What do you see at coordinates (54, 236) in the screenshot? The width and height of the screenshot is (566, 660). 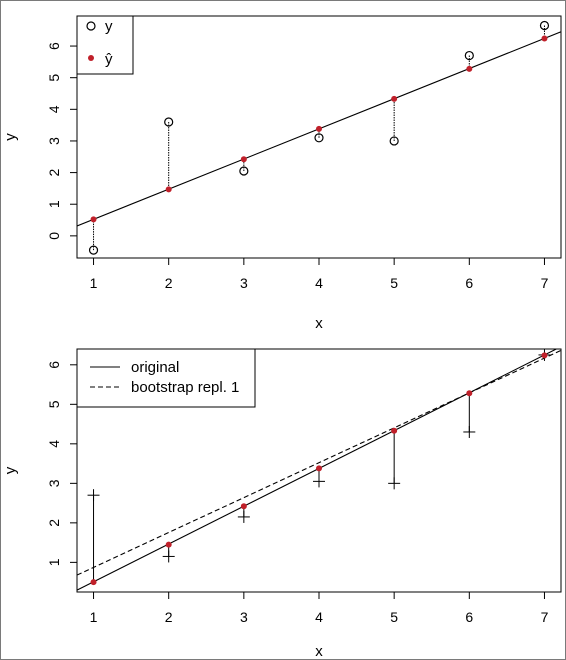 I see `y-tick-label: 0` at bounding box center [54, 236].